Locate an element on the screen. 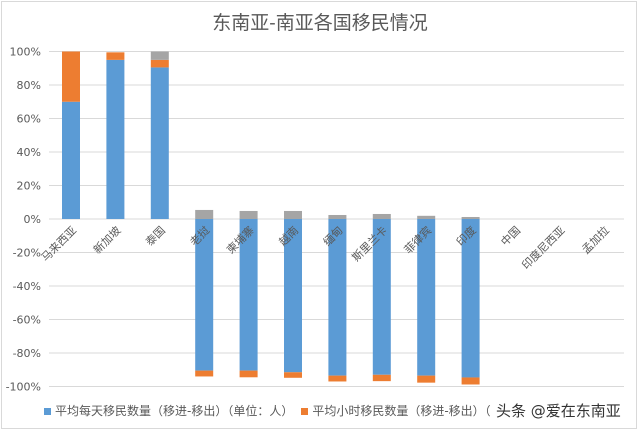 The image size is (640, 432). y-tick-label: -60% is located at coordinates (27, 320).